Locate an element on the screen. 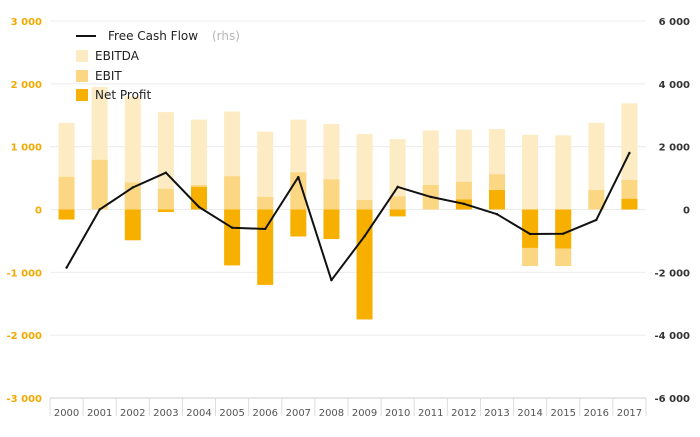 Image resolution: width=700 pixels, height=437 pixels. legend-swatch-ebit is located at coordinates (82, 76).